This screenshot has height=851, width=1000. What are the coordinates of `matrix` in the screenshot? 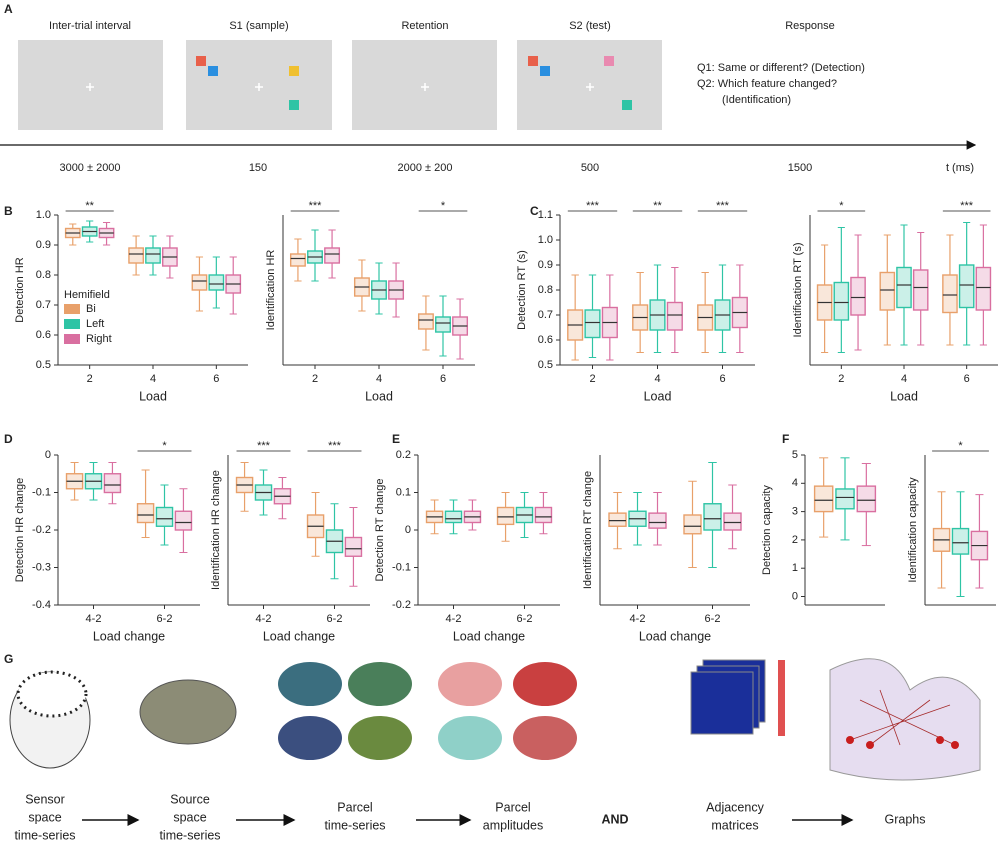 It's located at (722, 703).